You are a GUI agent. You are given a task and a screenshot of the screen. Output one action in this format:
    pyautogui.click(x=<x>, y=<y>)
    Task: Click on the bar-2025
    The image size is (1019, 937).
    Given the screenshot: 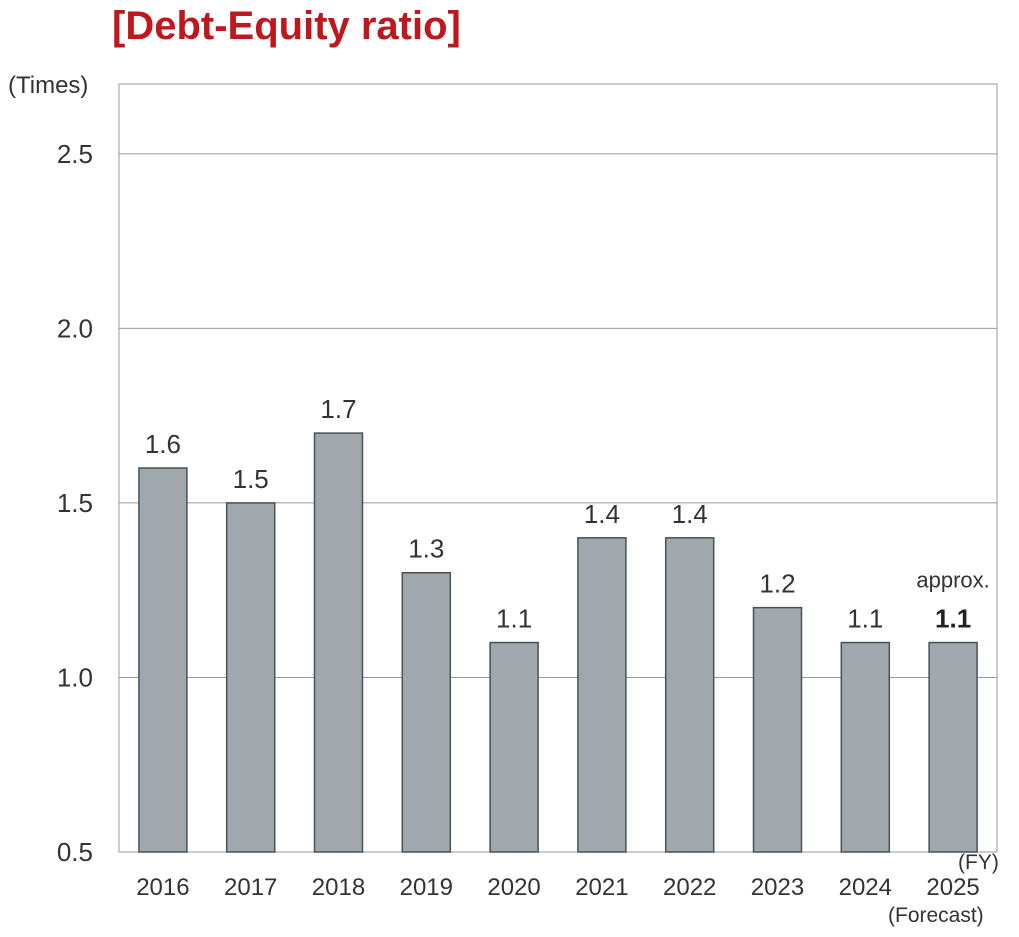 What is the action you would take?
    pyautogui.click(x=953, y=747)
    